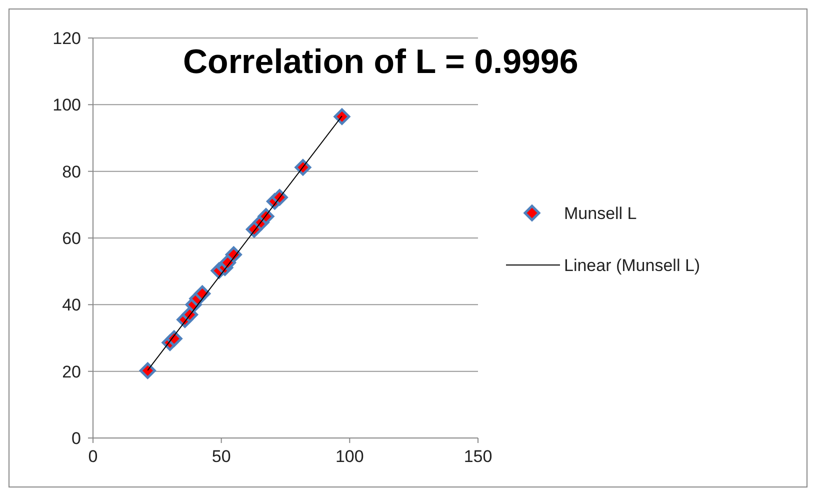  What do you see at coordinates (66, 38) in the screenshot?
I see `y-tick-label: 120` at bounding box center [66, 38].